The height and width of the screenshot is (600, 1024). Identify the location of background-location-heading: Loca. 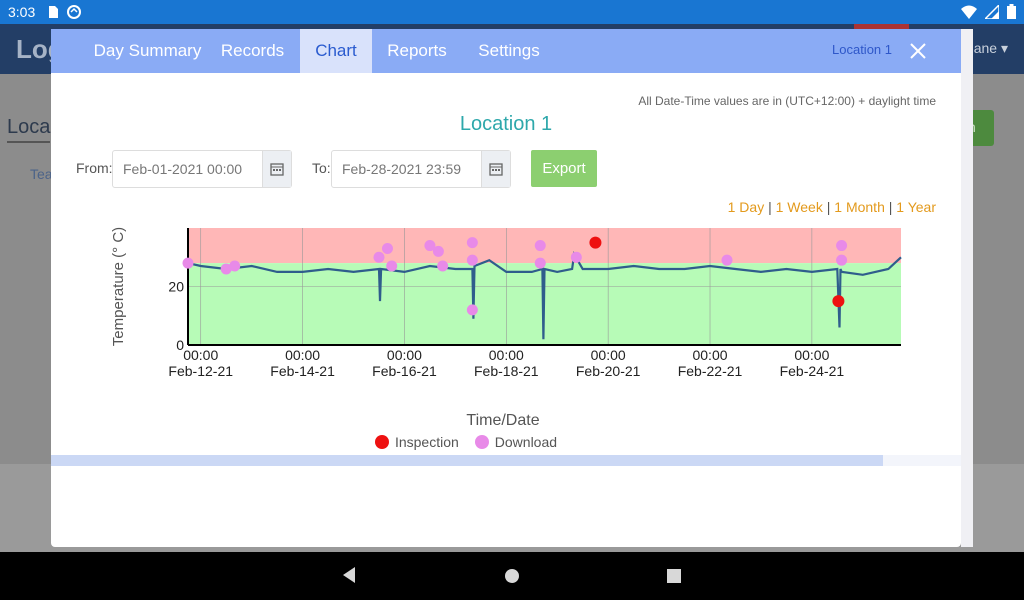
(29, 129).